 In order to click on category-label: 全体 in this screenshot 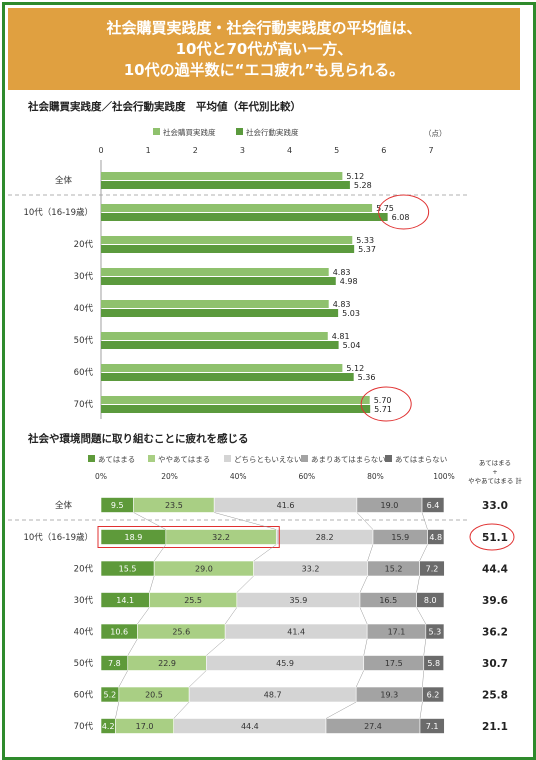, I will do `click(64, 505)`.